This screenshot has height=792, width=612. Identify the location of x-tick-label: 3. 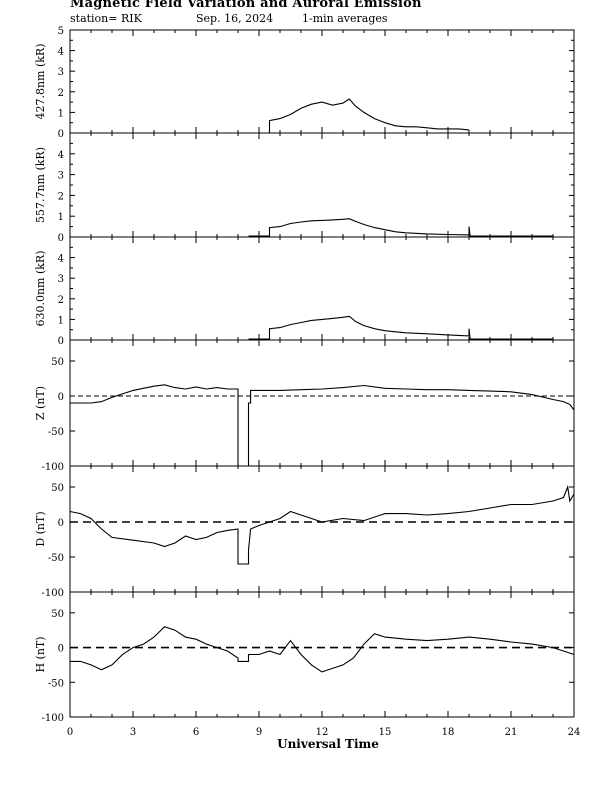
(133, 732).